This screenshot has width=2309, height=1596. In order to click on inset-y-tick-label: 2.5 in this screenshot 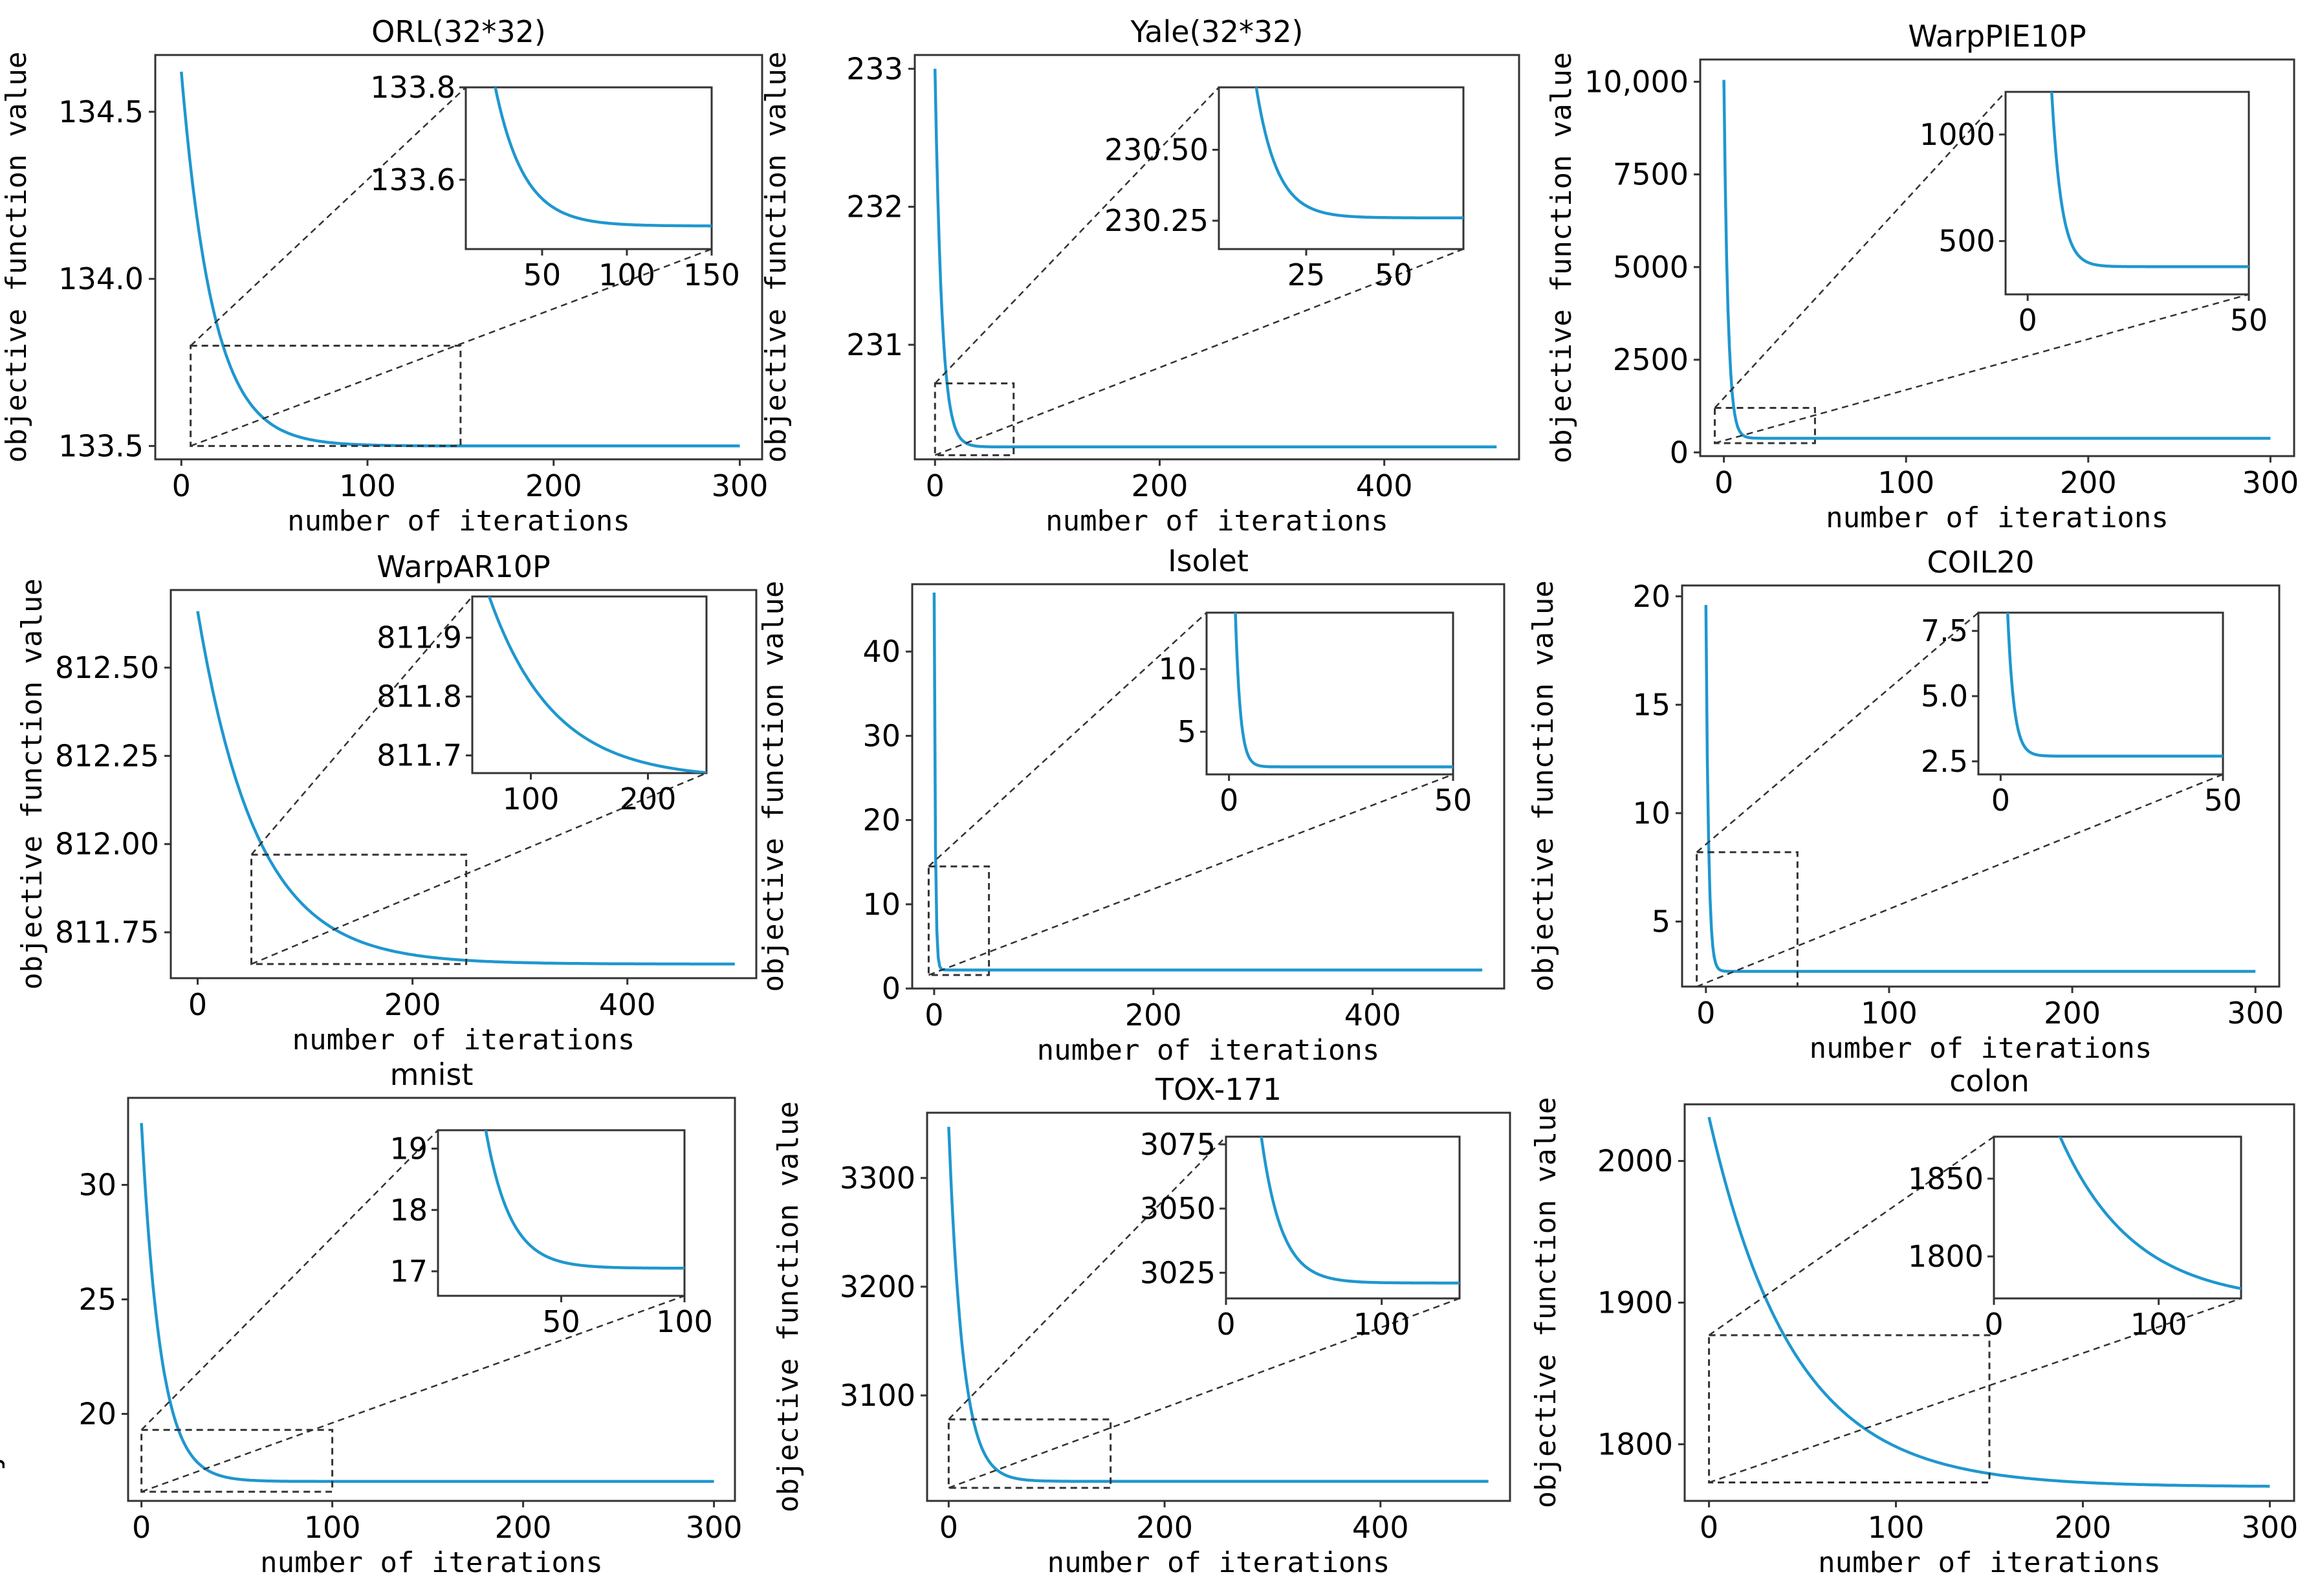, I will do `click(1944, 761)`.